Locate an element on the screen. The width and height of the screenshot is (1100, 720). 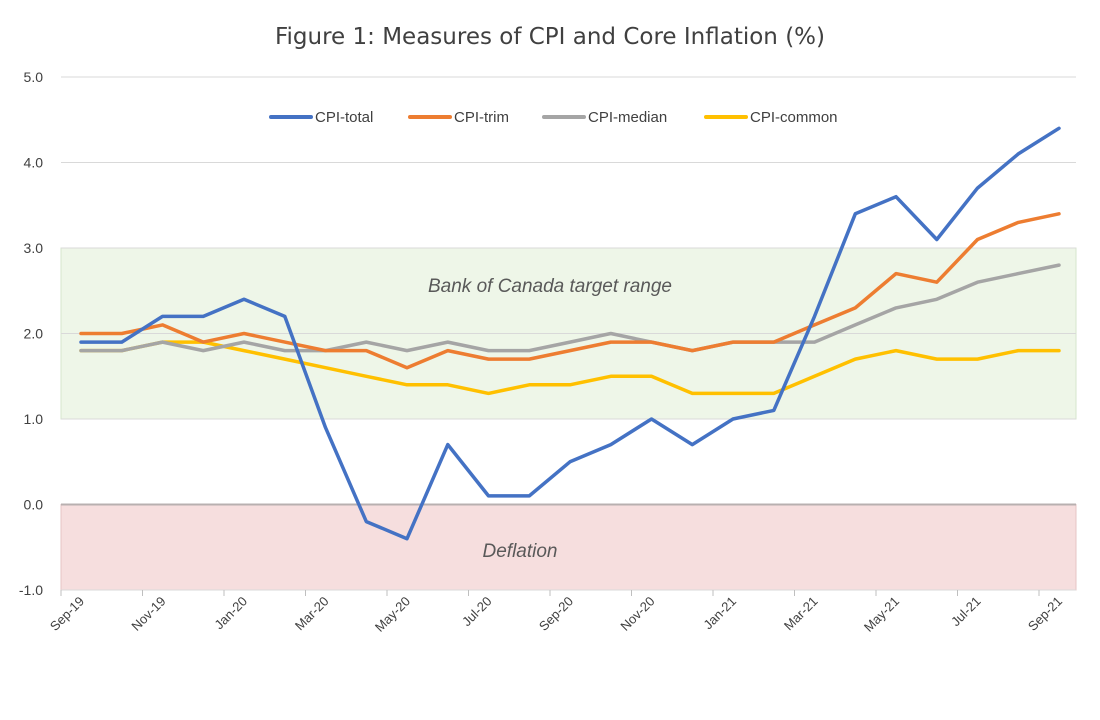
x-tick-label: Nov-20 is located at coordinates (637, 614).